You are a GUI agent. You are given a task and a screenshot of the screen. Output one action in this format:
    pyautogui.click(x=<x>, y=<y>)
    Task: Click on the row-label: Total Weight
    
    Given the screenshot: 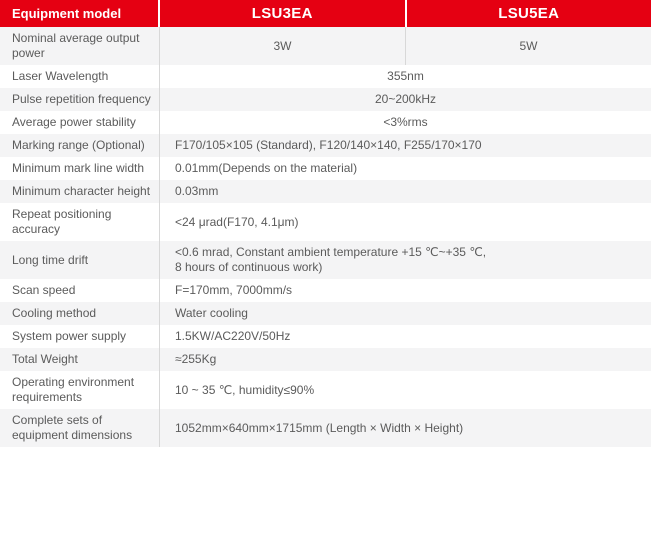 What is the action you would take?
    pyautogui.click(x=80, y=359)
    